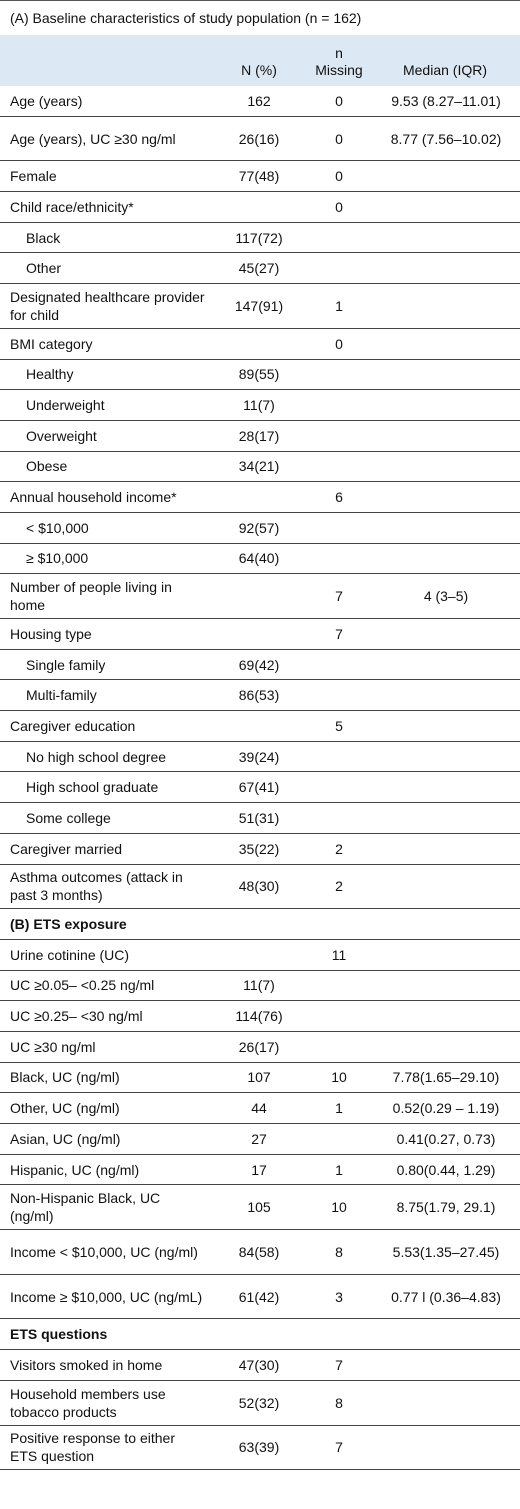 The height and width of the screenshot is (1509, 520). Describe the element at coordinates (445, 70) in the screenshot. I see `column-header-median-iqr: Median (IQR)` at that location.